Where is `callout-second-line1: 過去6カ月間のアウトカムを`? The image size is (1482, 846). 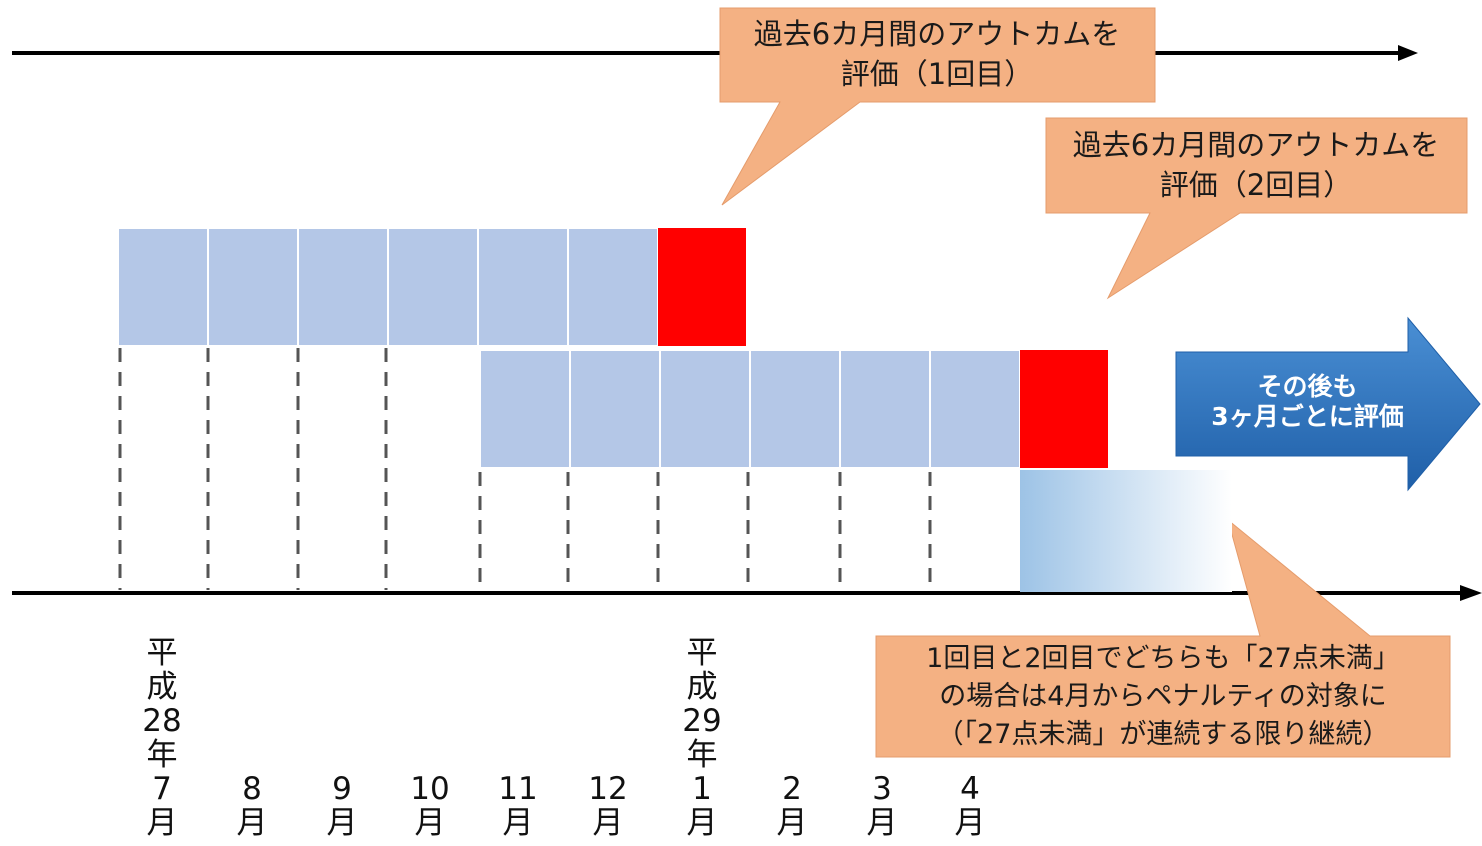 callout-second-line1: 過去6カ月間のアウトカムを is located at coordinates (1256, 145).